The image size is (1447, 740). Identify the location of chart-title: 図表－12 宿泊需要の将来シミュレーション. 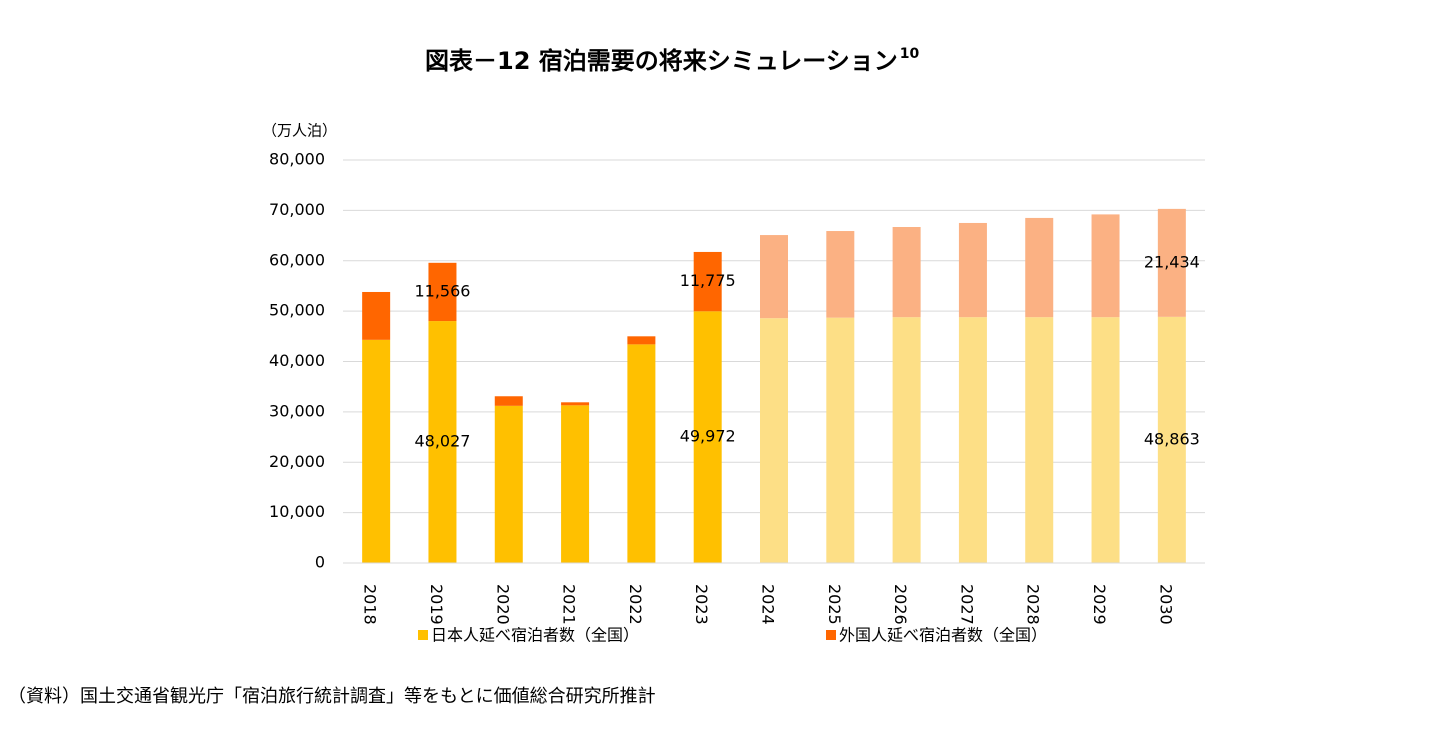
(661, 61).